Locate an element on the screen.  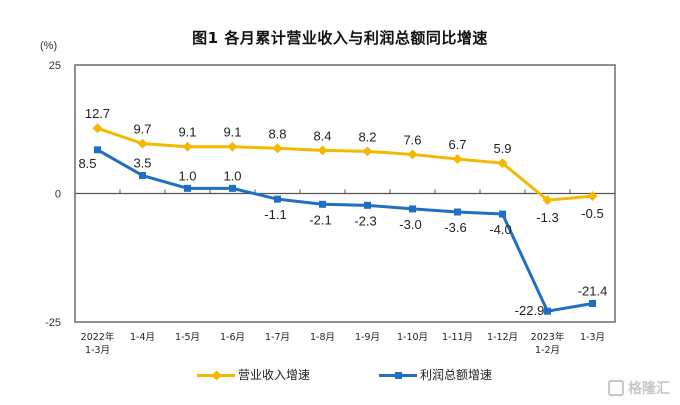
x-tick-label: 1-7月 is located at coordinates (277, 337).